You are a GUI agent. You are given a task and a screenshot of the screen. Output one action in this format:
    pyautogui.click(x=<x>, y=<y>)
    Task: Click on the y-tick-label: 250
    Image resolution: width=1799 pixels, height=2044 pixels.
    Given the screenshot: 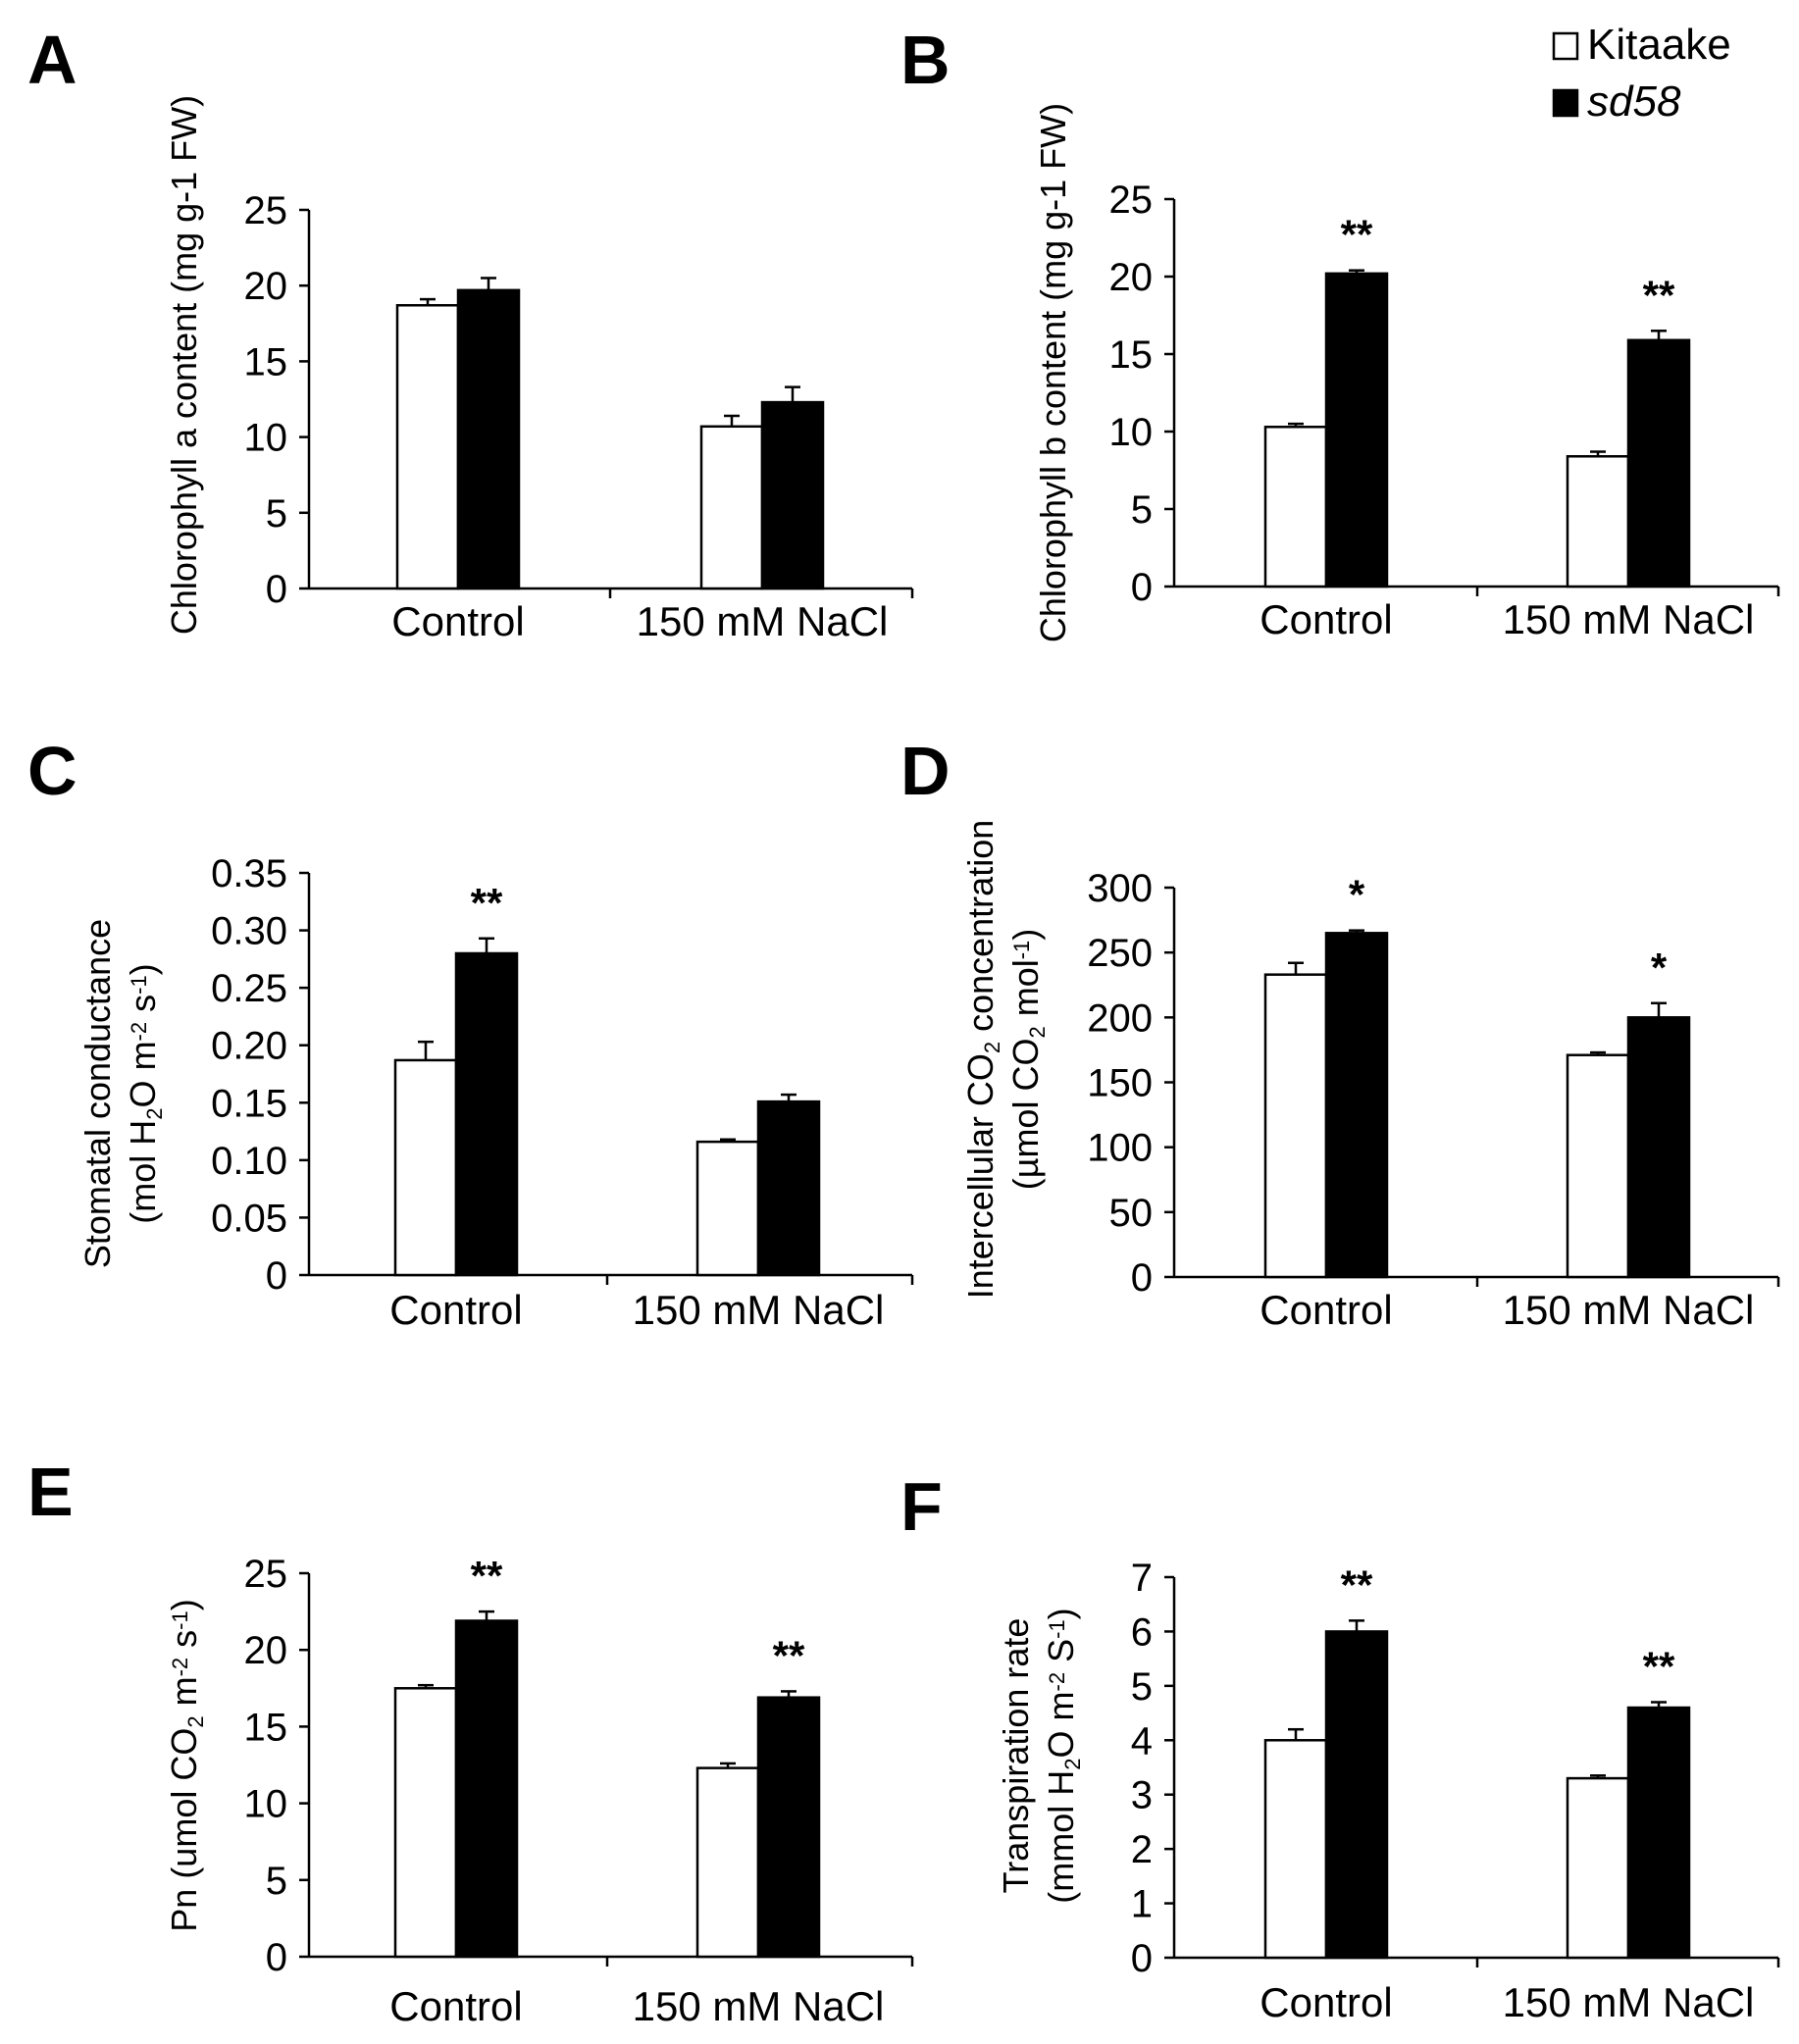 What is the action you would take?
    pyautogui.click(x=1120, y=954)
    